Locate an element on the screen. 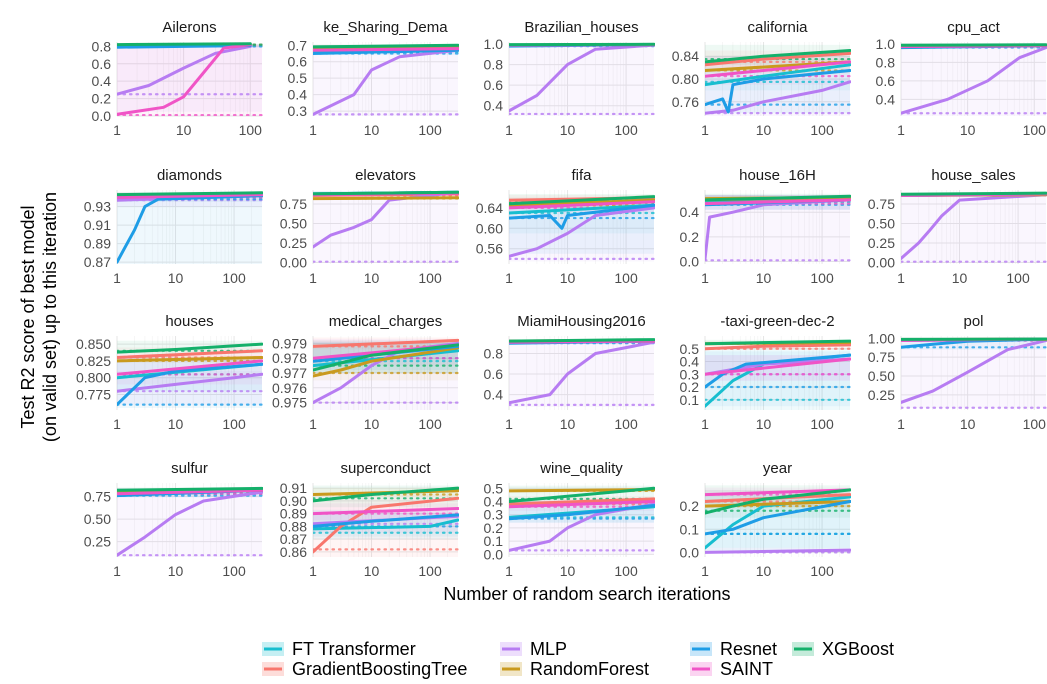  legend-item-ft-transformer: FT Transformer is located at coordinates (339, 649).